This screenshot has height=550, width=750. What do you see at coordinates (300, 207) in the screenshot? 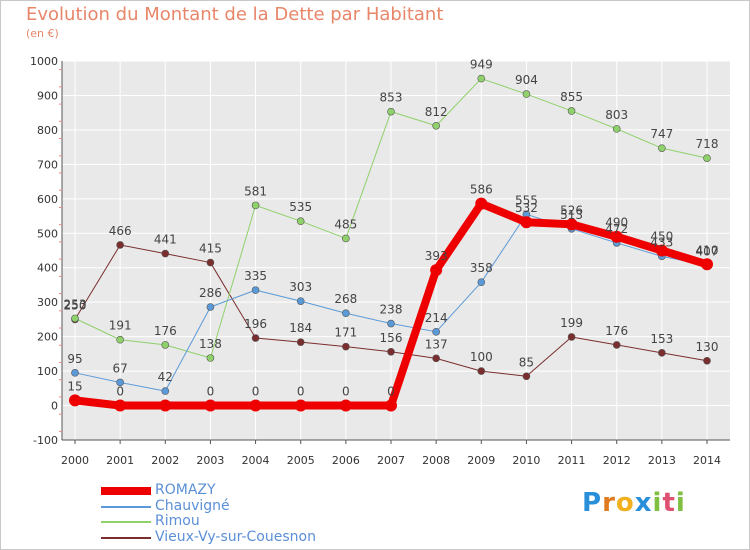
I see `data-label: 535` at bounding box center [300, 207].